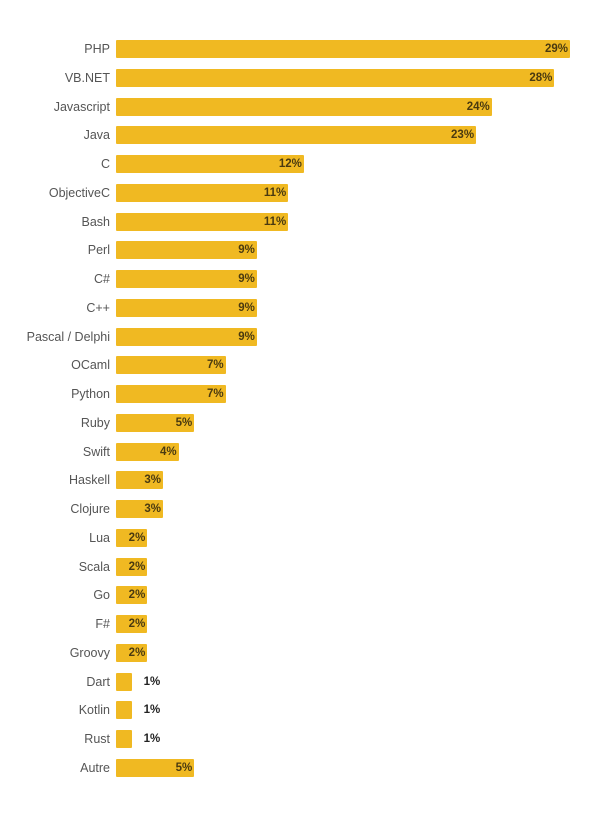  What do you see at coordinates (95, 767) in the screenshot?
I see `category-label: Autre` at bounding box center [95, 767].